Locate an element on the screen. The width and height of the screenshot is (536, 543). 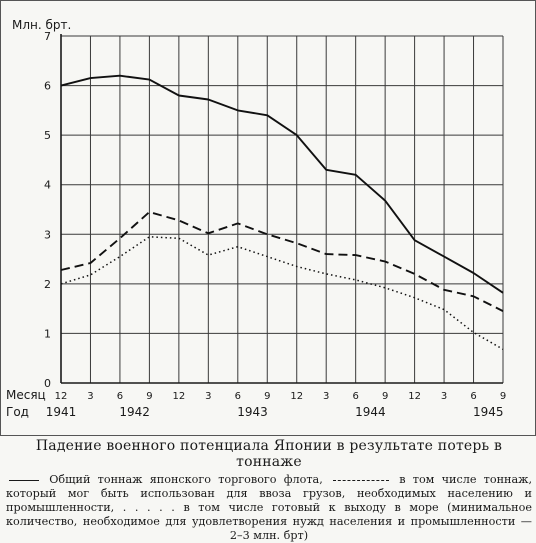
year-tick-label: 1943 is located at coordinates (252, 412).